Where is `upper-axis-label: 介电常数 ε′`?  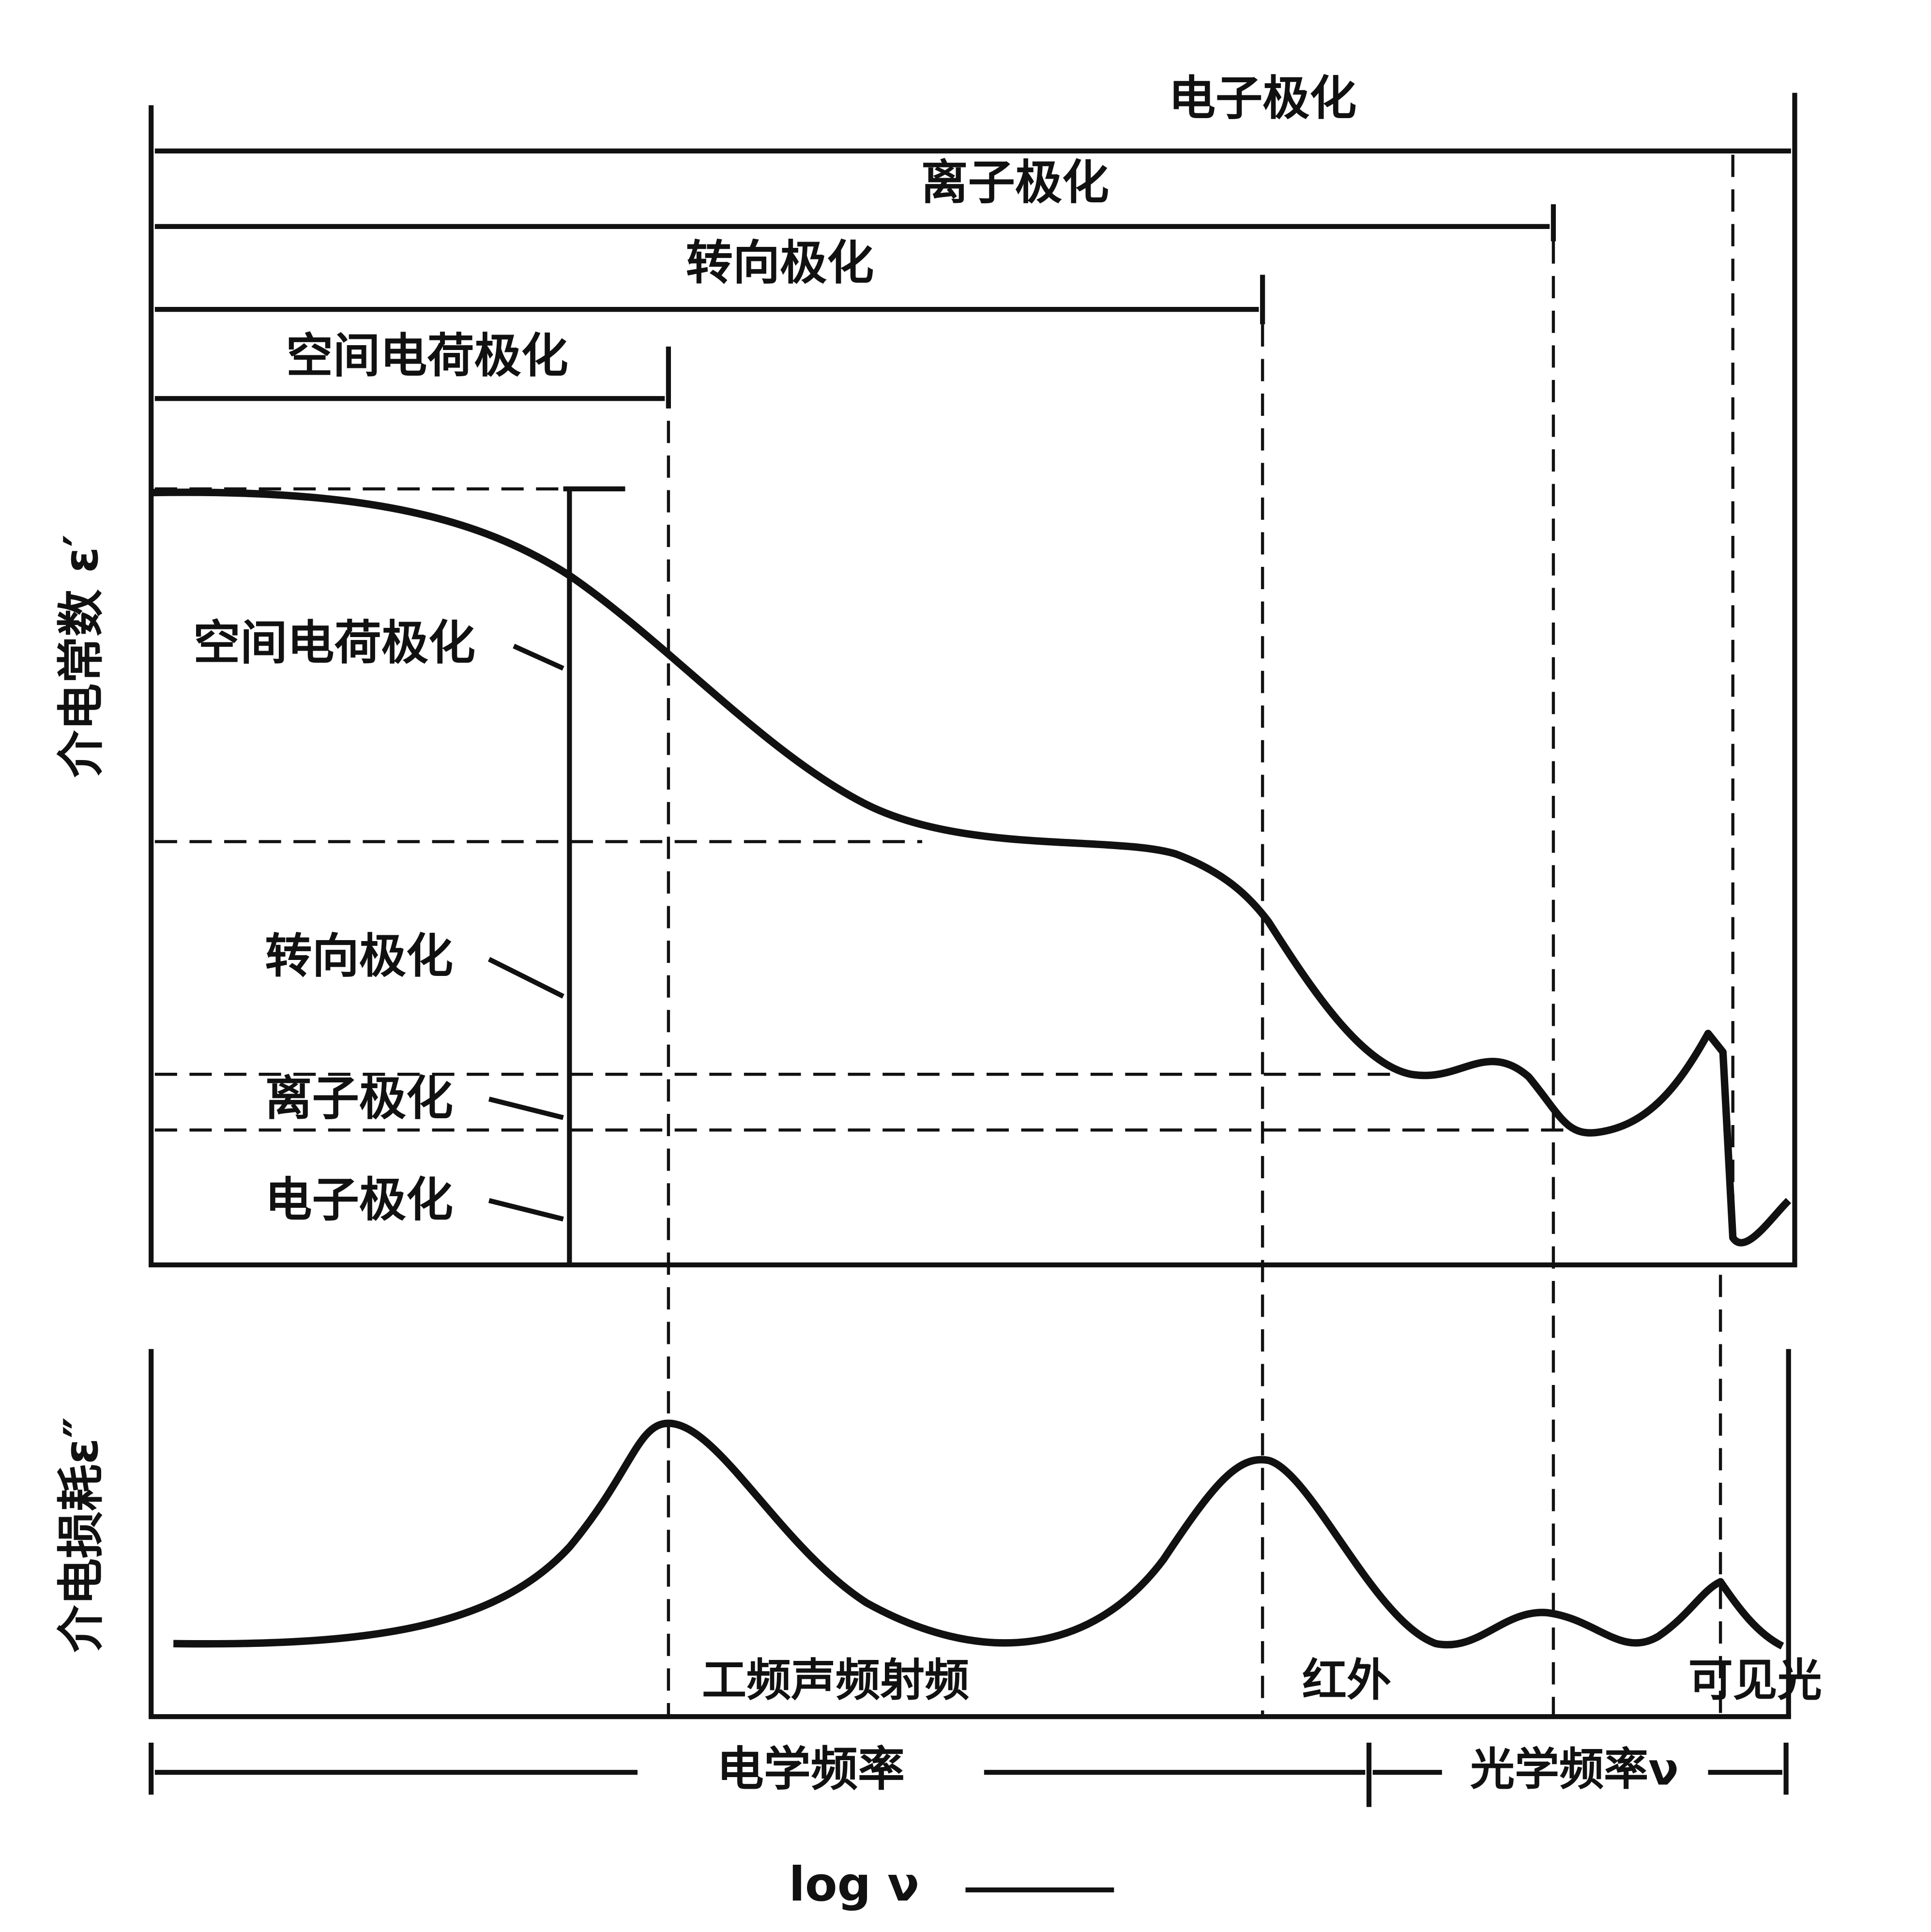 upper-axis-label: 介电常数 ε′ is located at coordinates (81, 655).